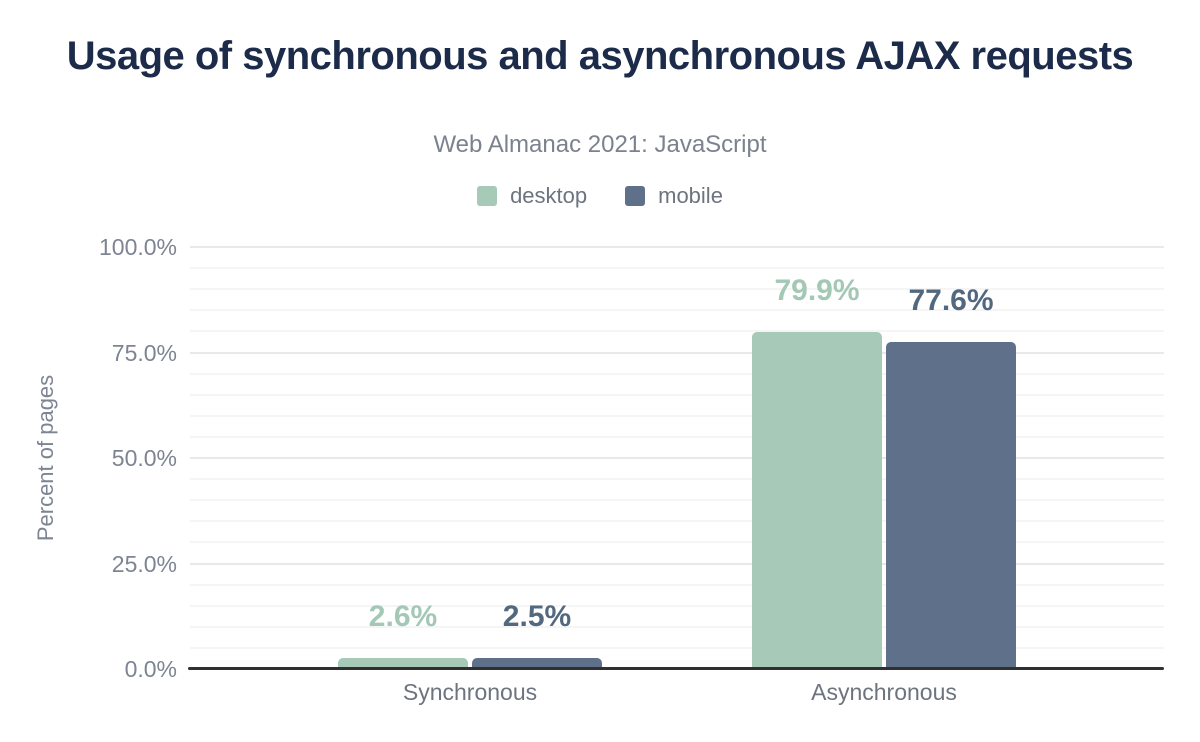  What do you see at coordinates (487, 196) in the screenshot?
I see `legend-swatch-desktop` at bounding box center [487, 196].